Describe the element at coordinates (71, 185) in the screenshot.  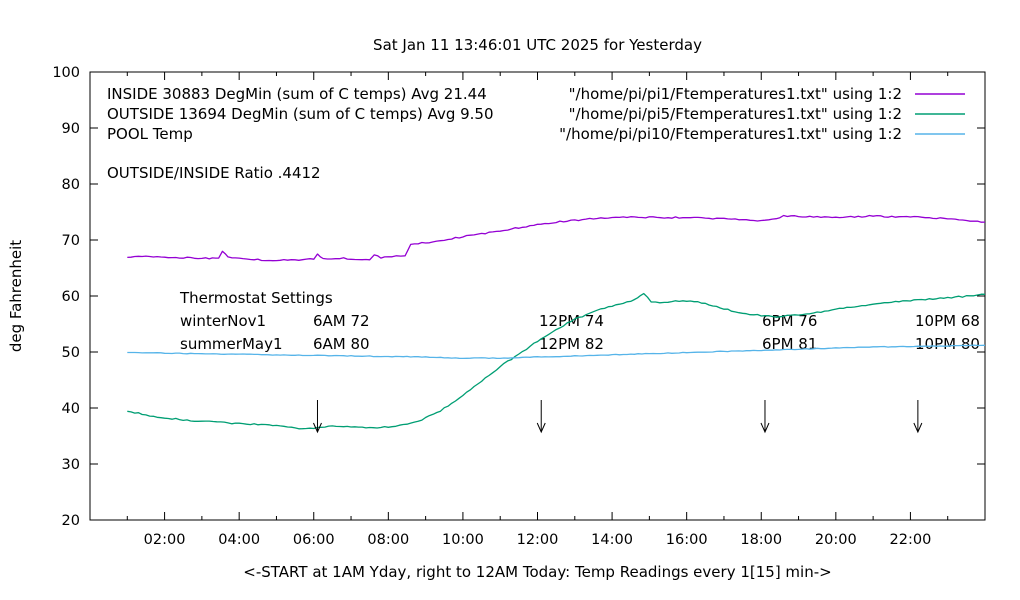
I see `y-tick-label: 80` at that location.